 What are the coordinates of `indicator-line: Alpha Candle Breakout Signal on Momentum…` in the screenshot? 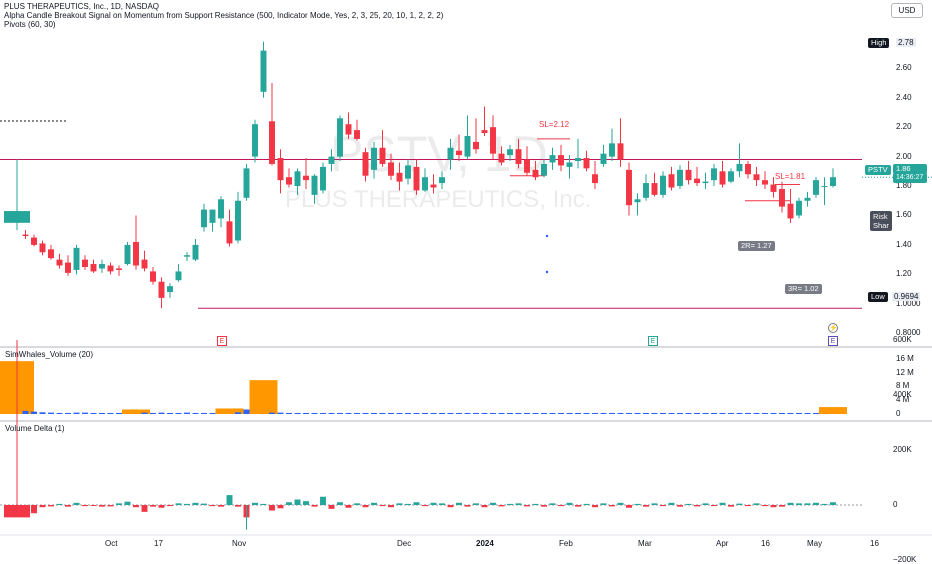 It's located at (224, 15).